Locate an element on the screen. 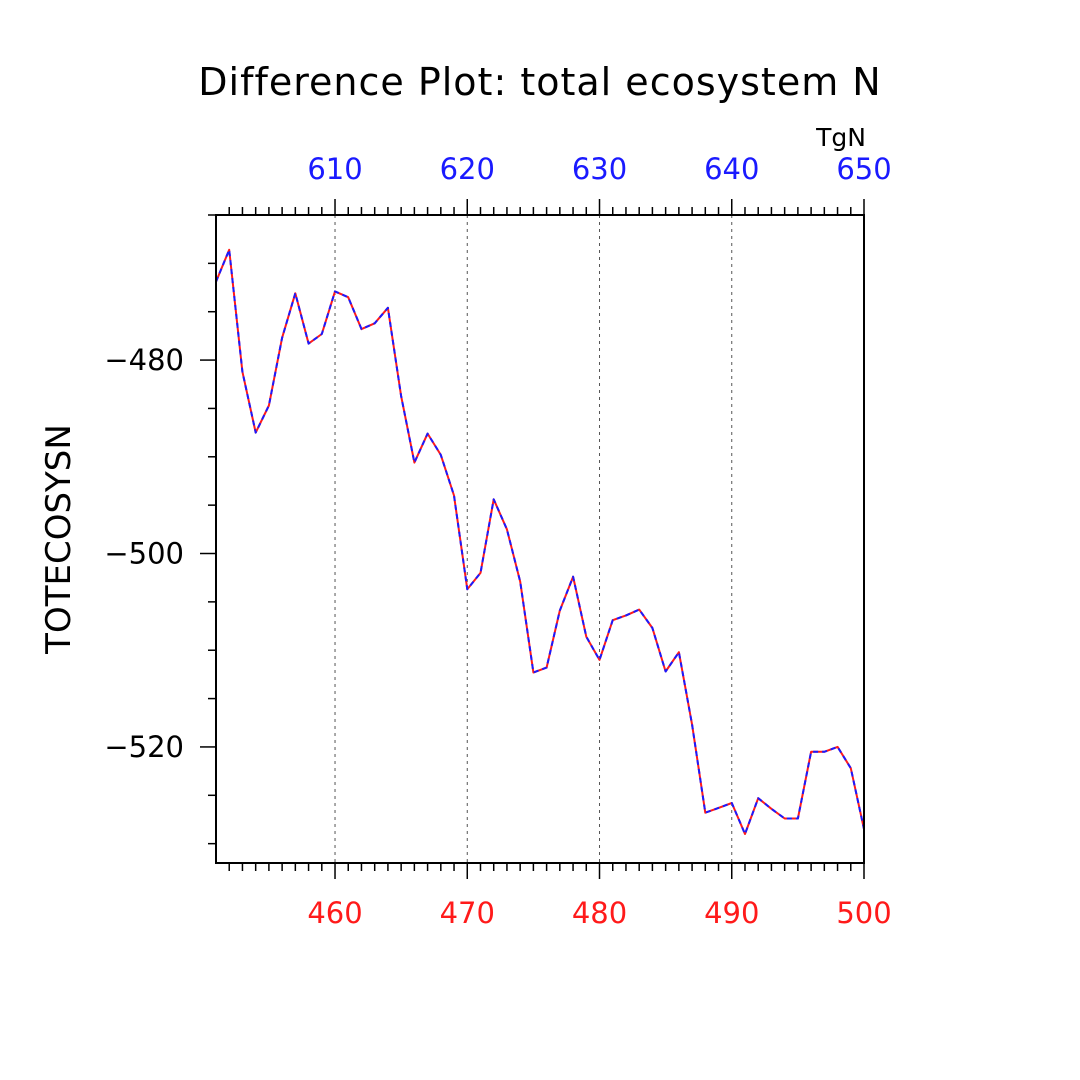  x-tick-label: 480 is located at coordinates (599, 913).